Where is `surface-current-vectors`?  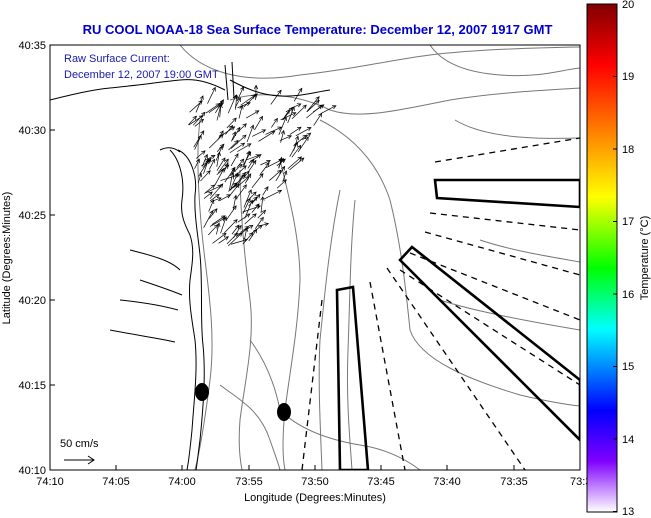 surface-current-vectors is located at coordinates (262, 165).